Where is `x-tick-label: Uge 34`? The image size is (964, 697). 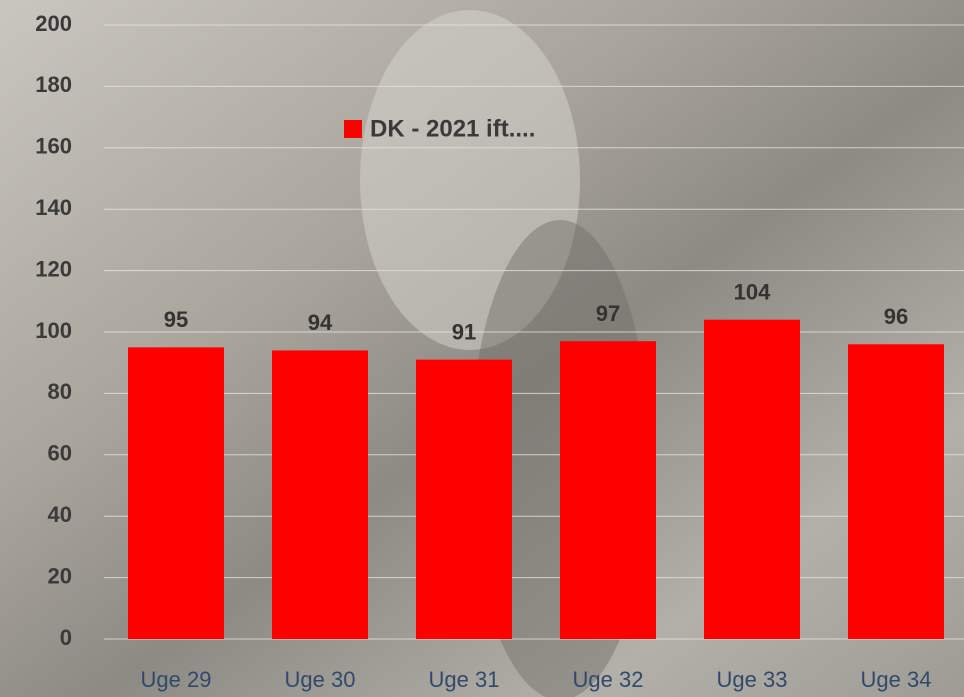 x-tick-label: Uge 34 is located at coordinates (896, 679).